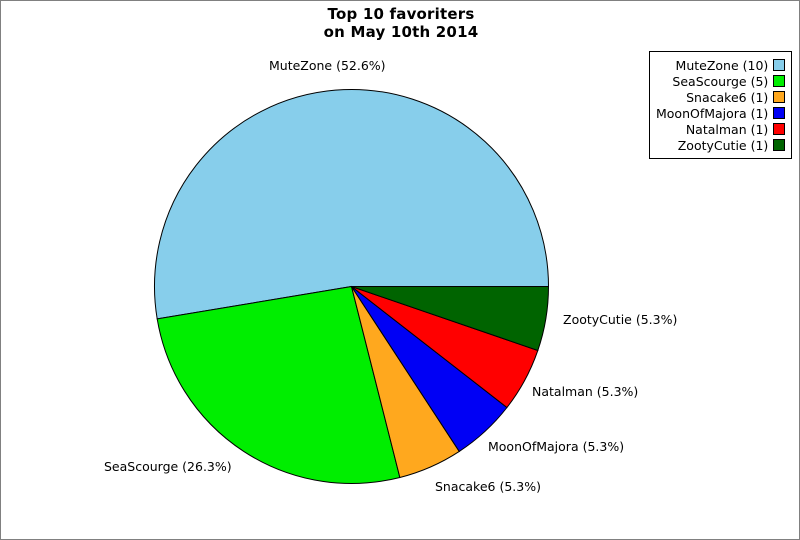 The width and height of the screenshot is (800, 540). What do you see at coordinates (727, 129) in the screenshot?
I see `legend-item-label: Natalman (1)` at bounding box center [727, 129].